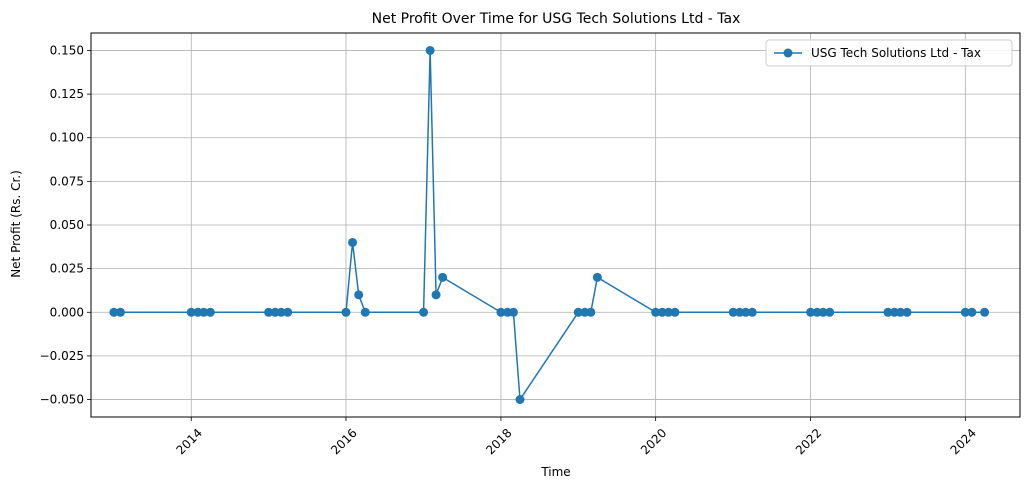 The image size is (1030, 491). I want to click on legend: USG Tech Solutions Ltd - Tax, so click(889, 53).